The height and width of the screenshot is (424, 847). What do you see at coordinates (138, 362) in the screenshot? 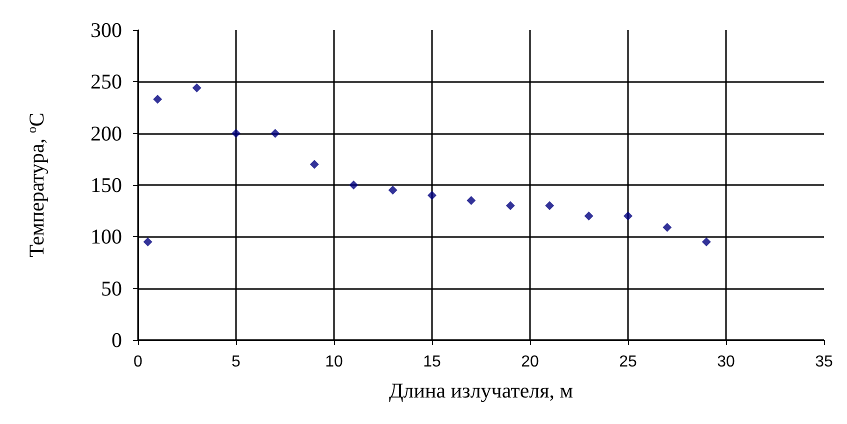
I see `x-tick-label: 0` at bounding box center [138, 362].